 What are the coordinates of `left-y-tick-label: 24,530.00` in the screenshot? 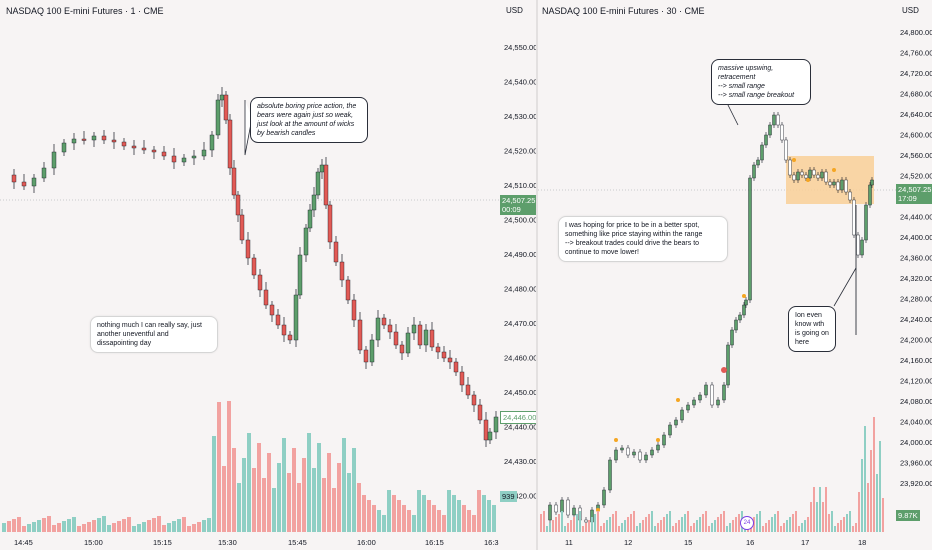 It's located at (520, 116).